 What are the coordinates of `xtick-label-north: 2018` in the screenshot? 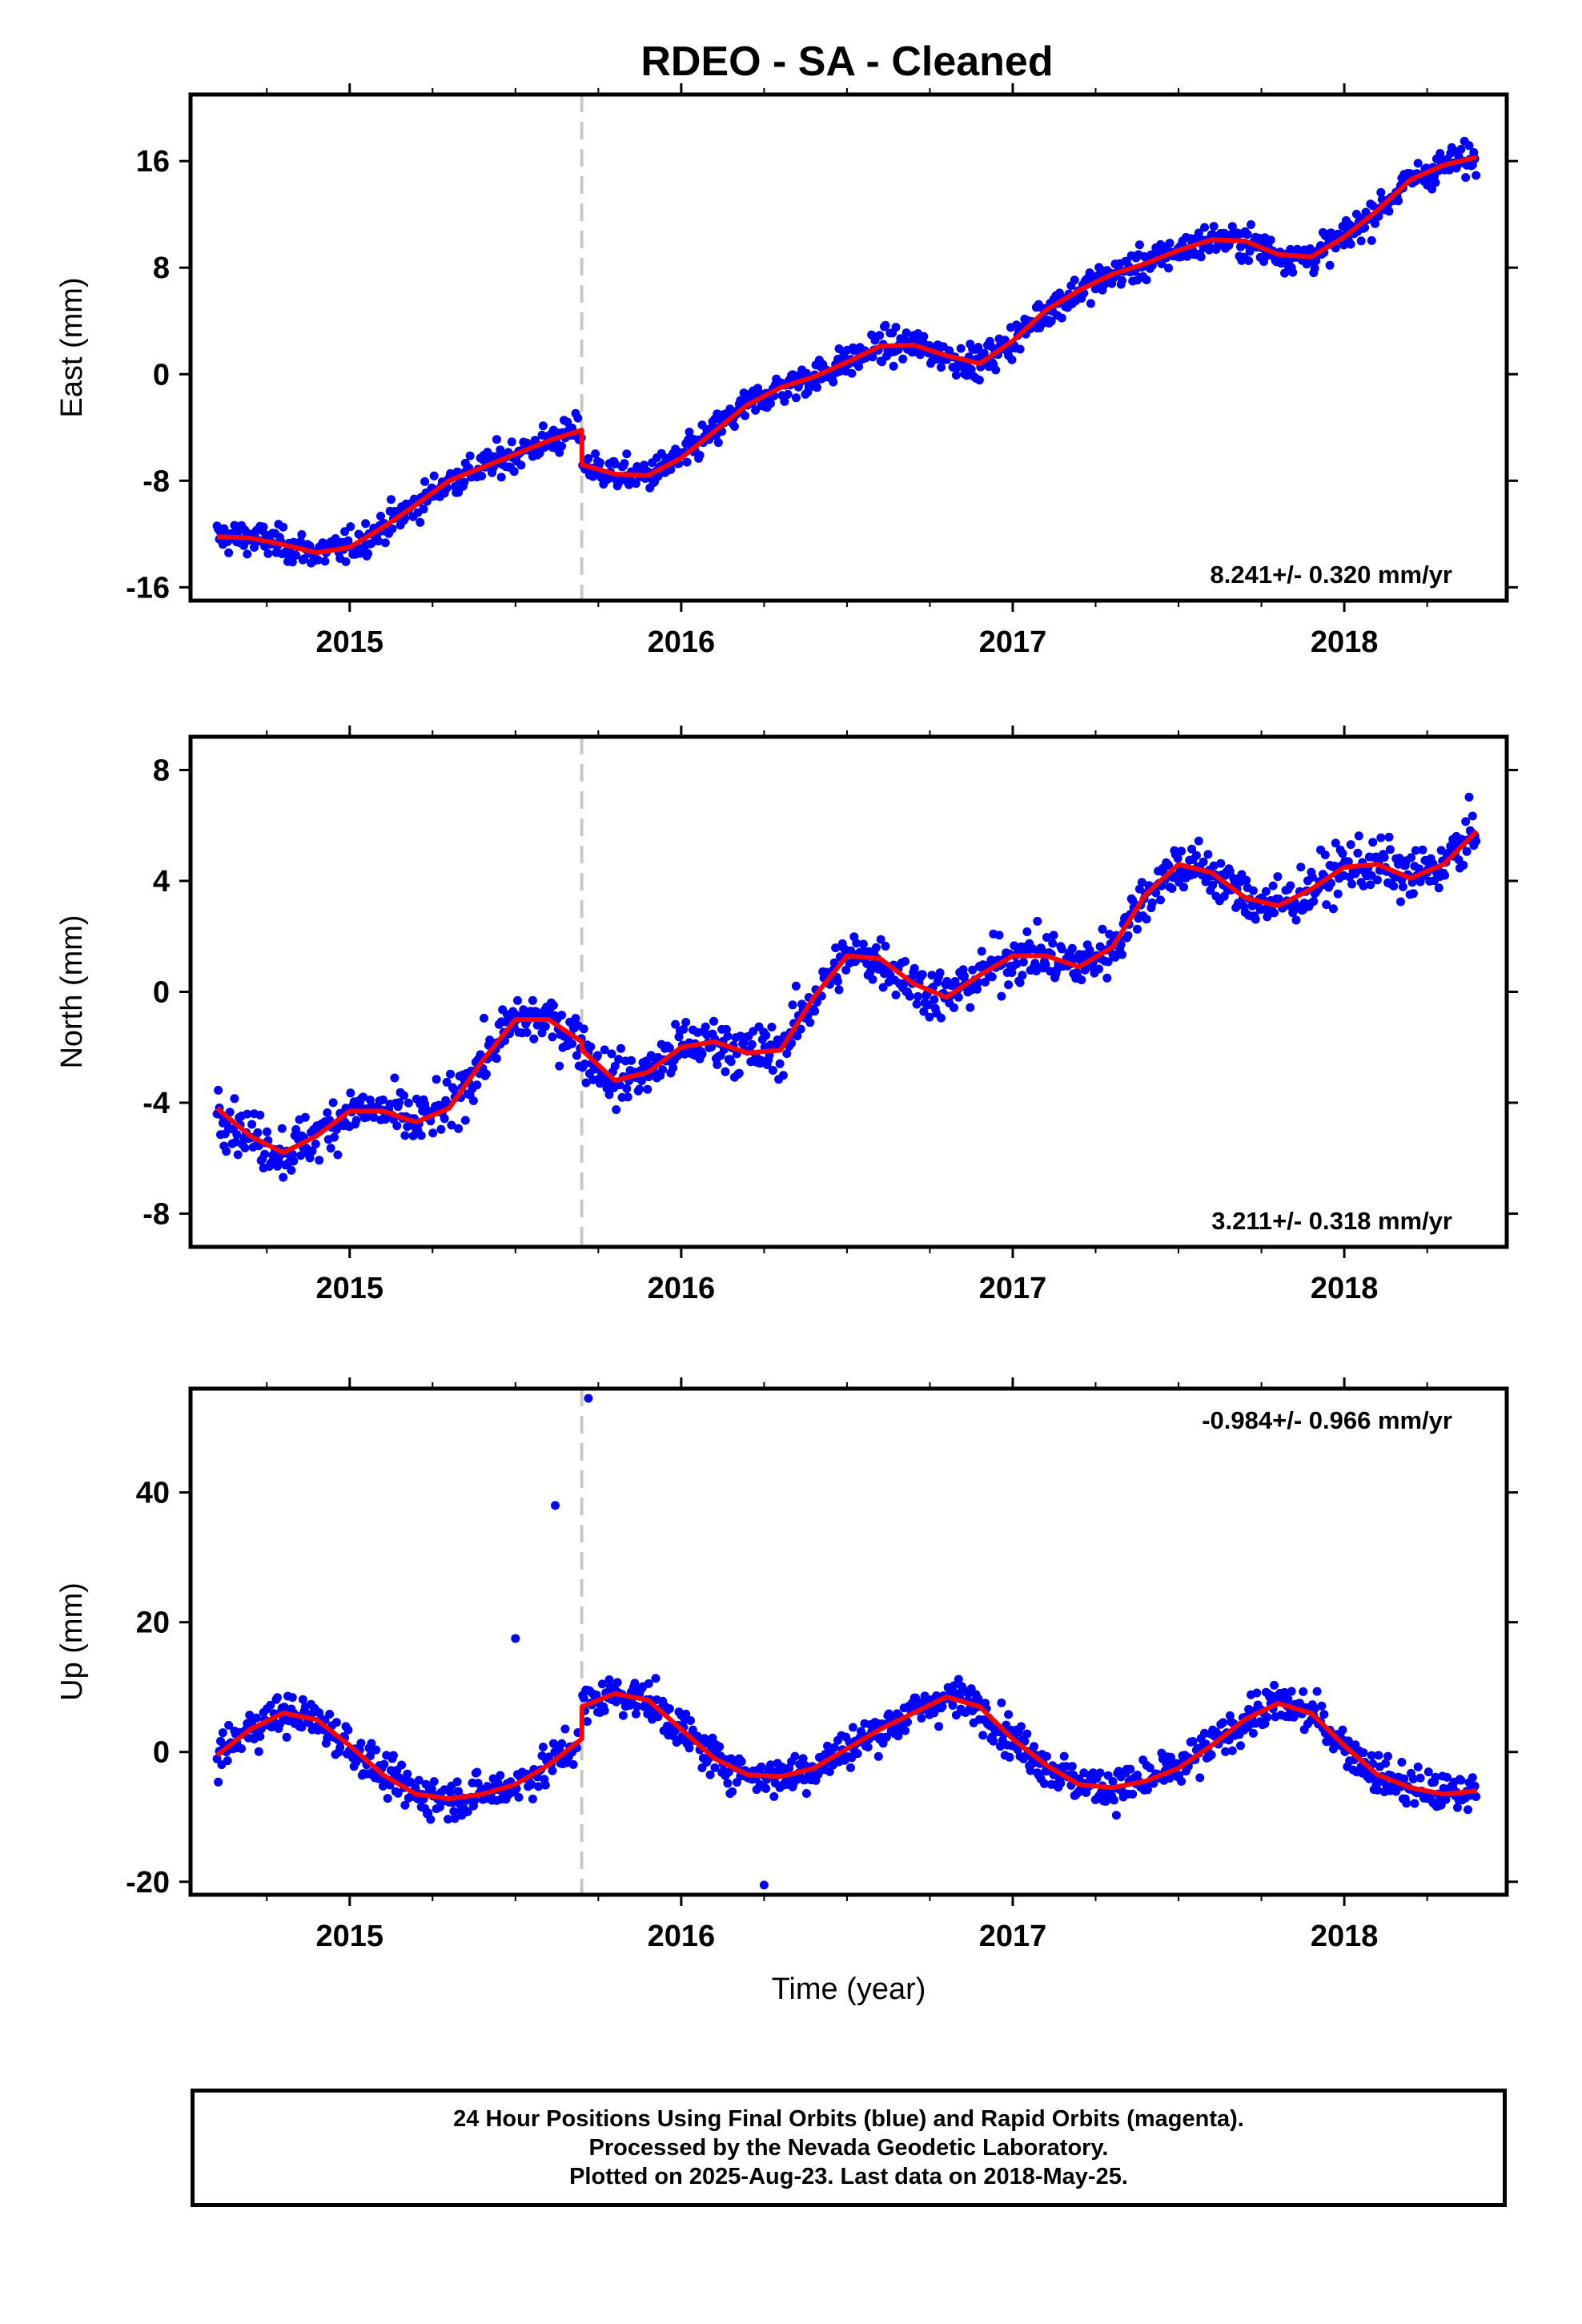 It's located at (1345, 1288).